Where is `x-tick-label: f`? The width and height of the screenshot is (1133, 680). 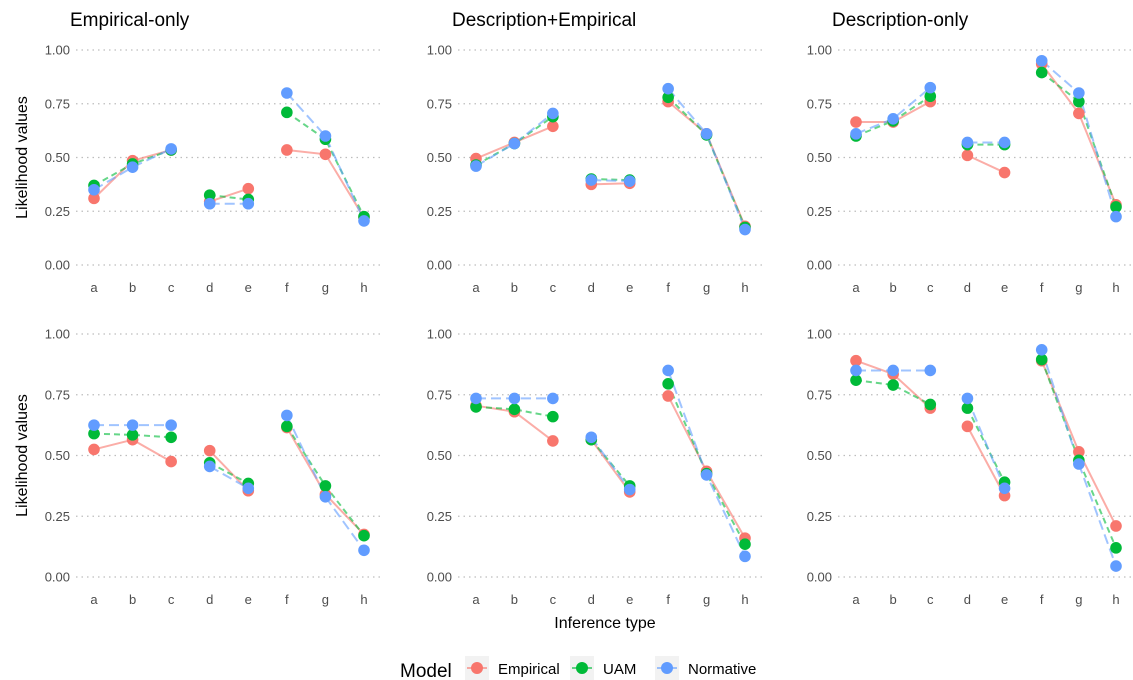
x-tick-label: f is located at coordinates (287, 599).